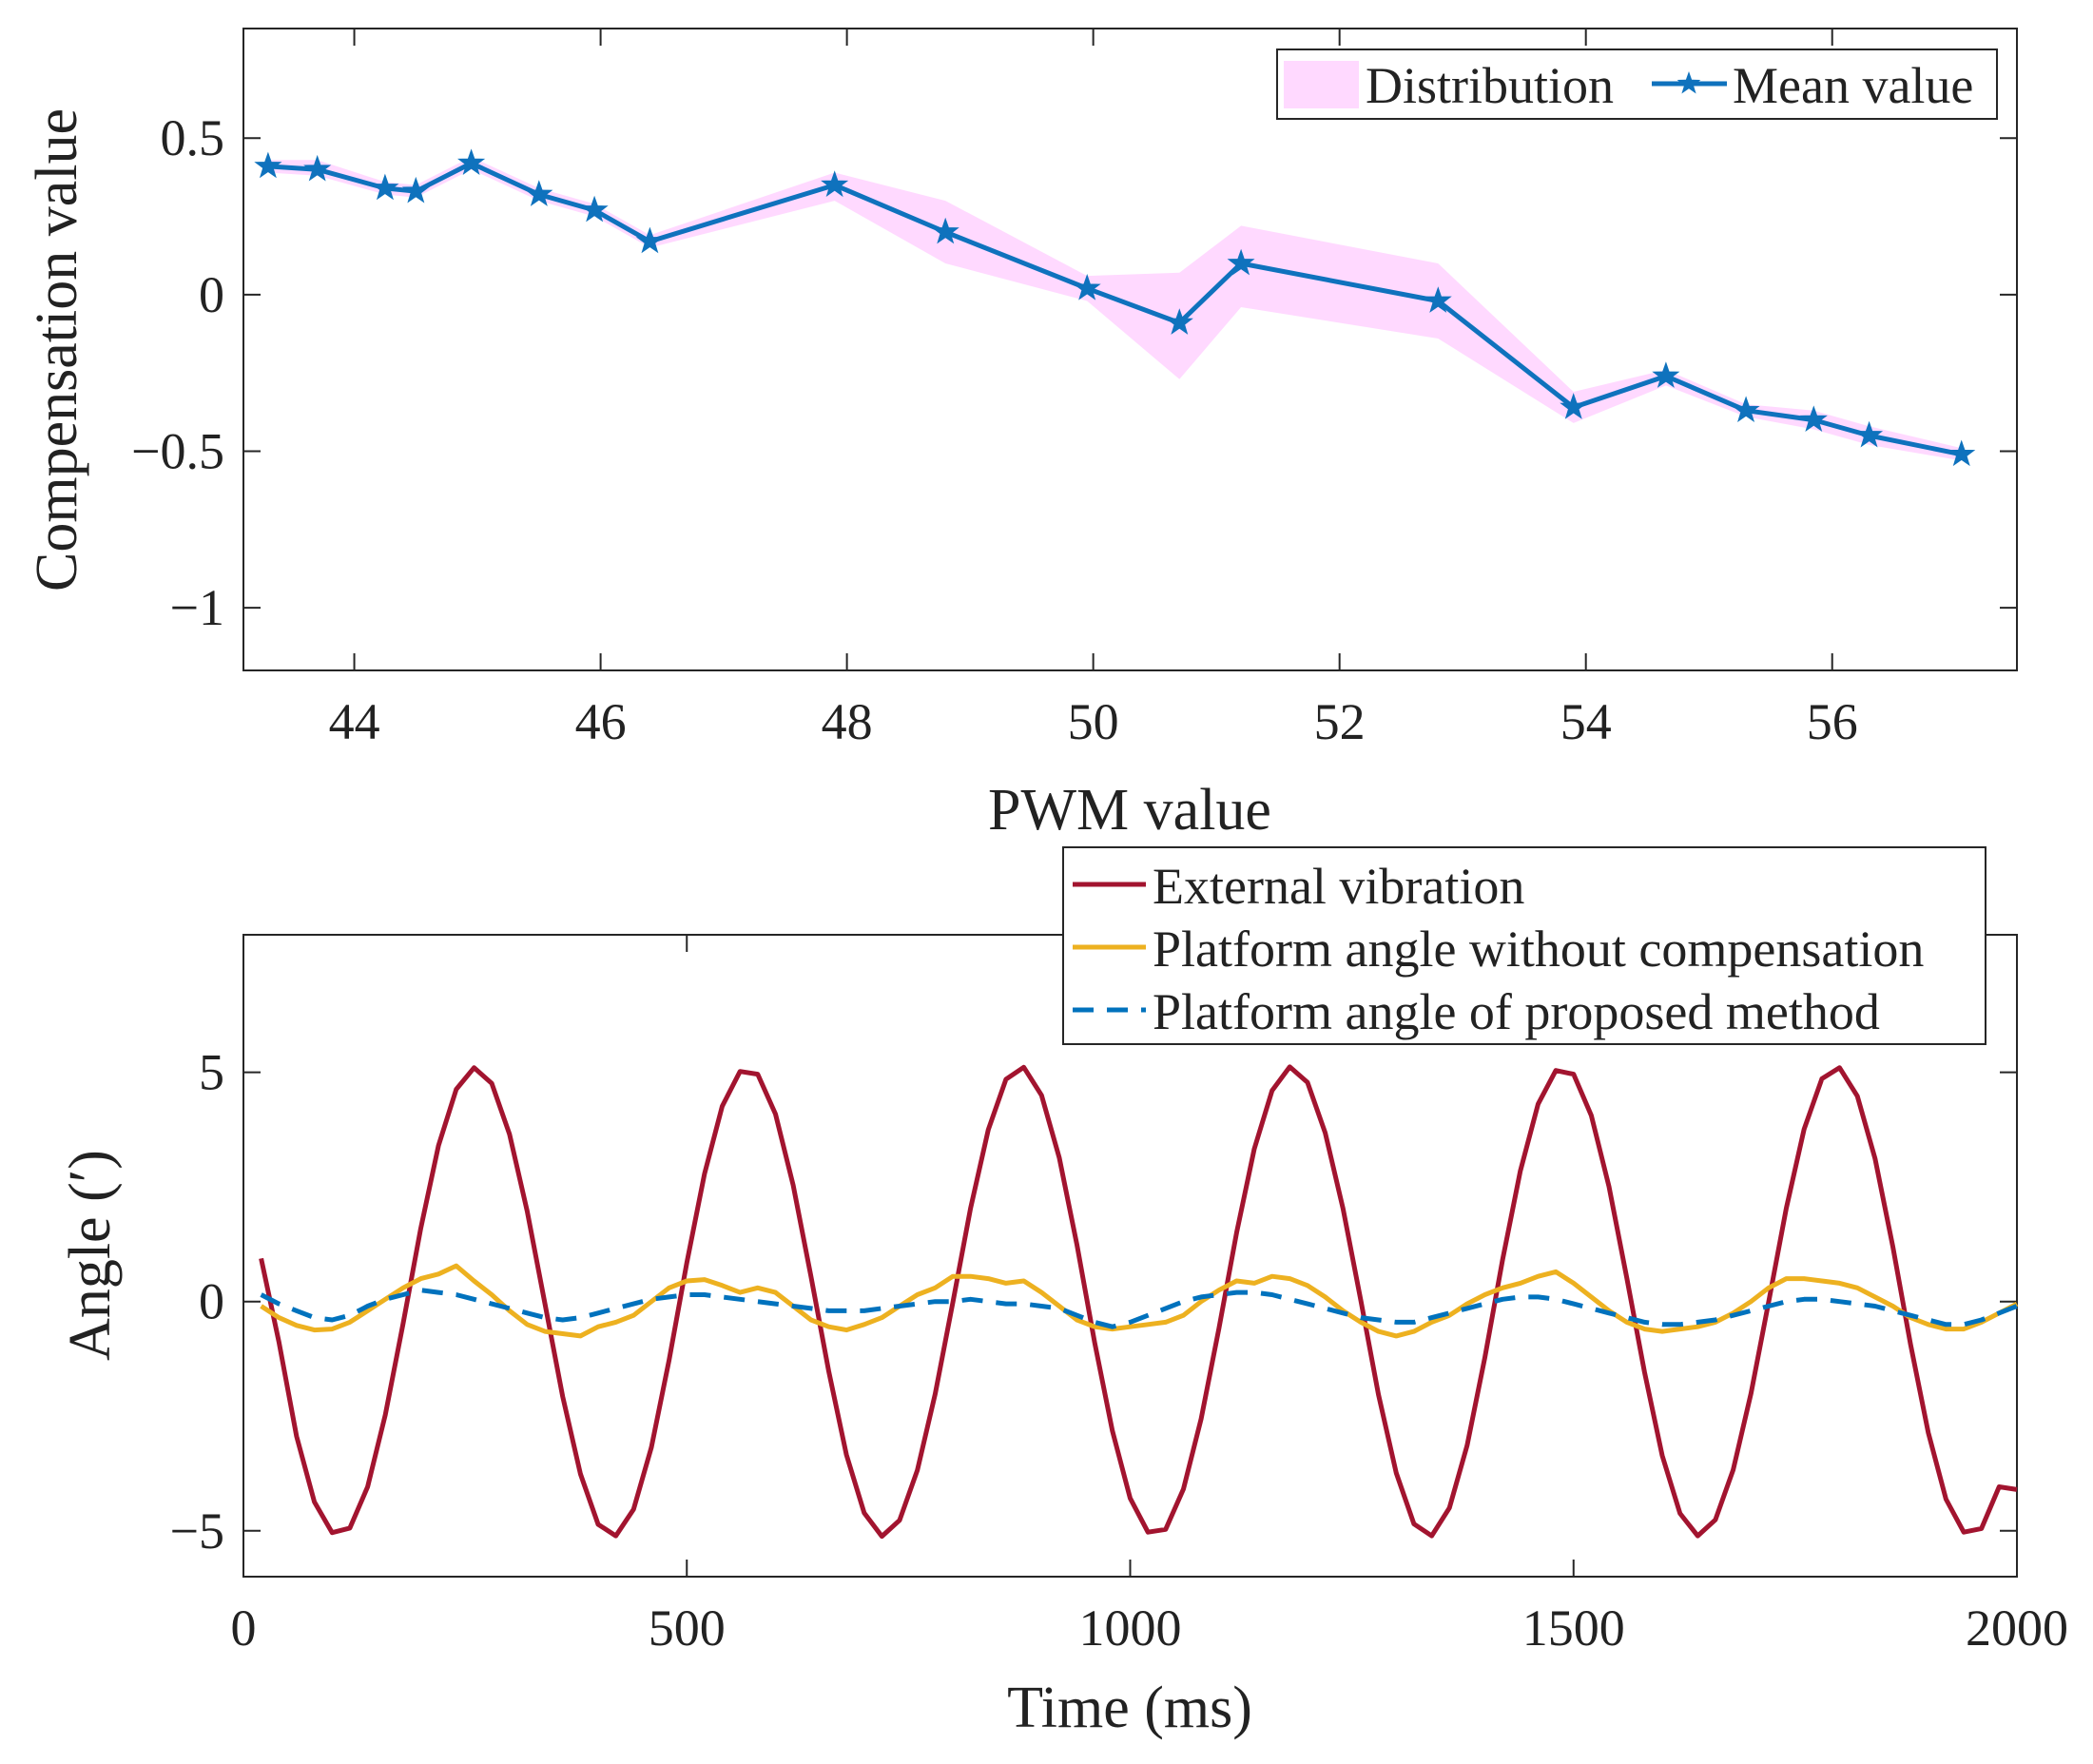 Image resolution: width=2093 pixels, height=1764 pixels. What do you see at coordinates (1538, 949) in the screenshot?
I see `legend-without-compensation-label: Platform angle without compensation` at bounding box center [1538, 949].